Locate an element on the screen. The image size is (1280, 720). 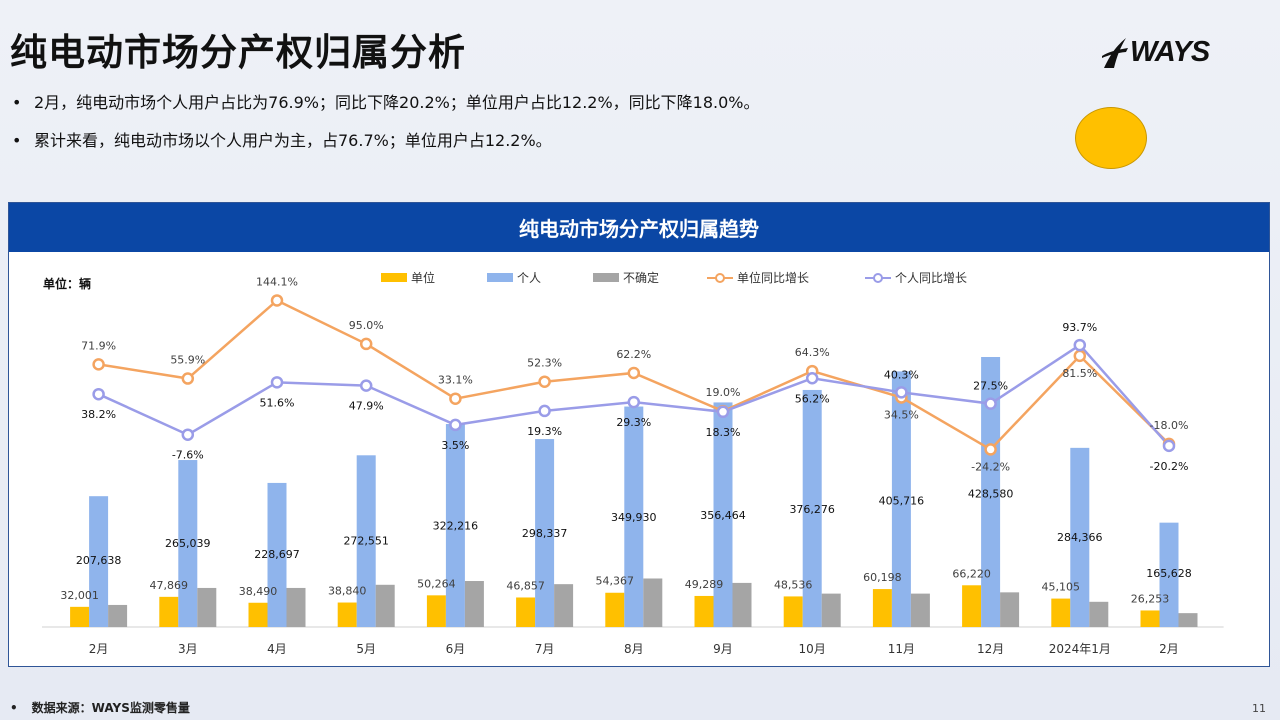
footer-source-text: 数据来源：WAYS监测零售量 is located at coordinates (110, 708).